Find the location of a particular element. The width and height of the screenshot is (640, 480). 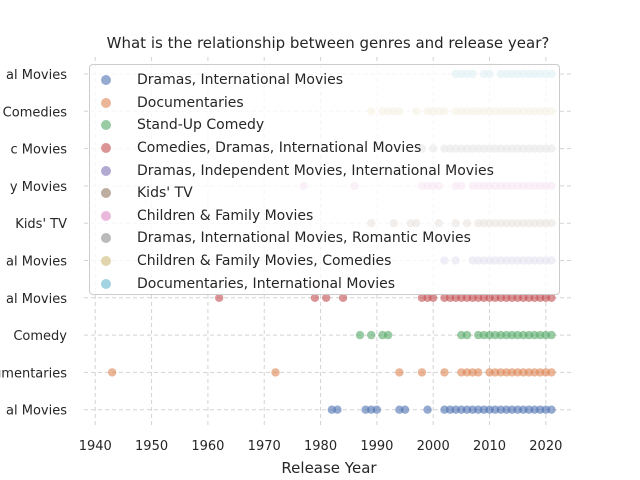

legend-item: Stand-Up Comedy is located at coordinates (330, 125).